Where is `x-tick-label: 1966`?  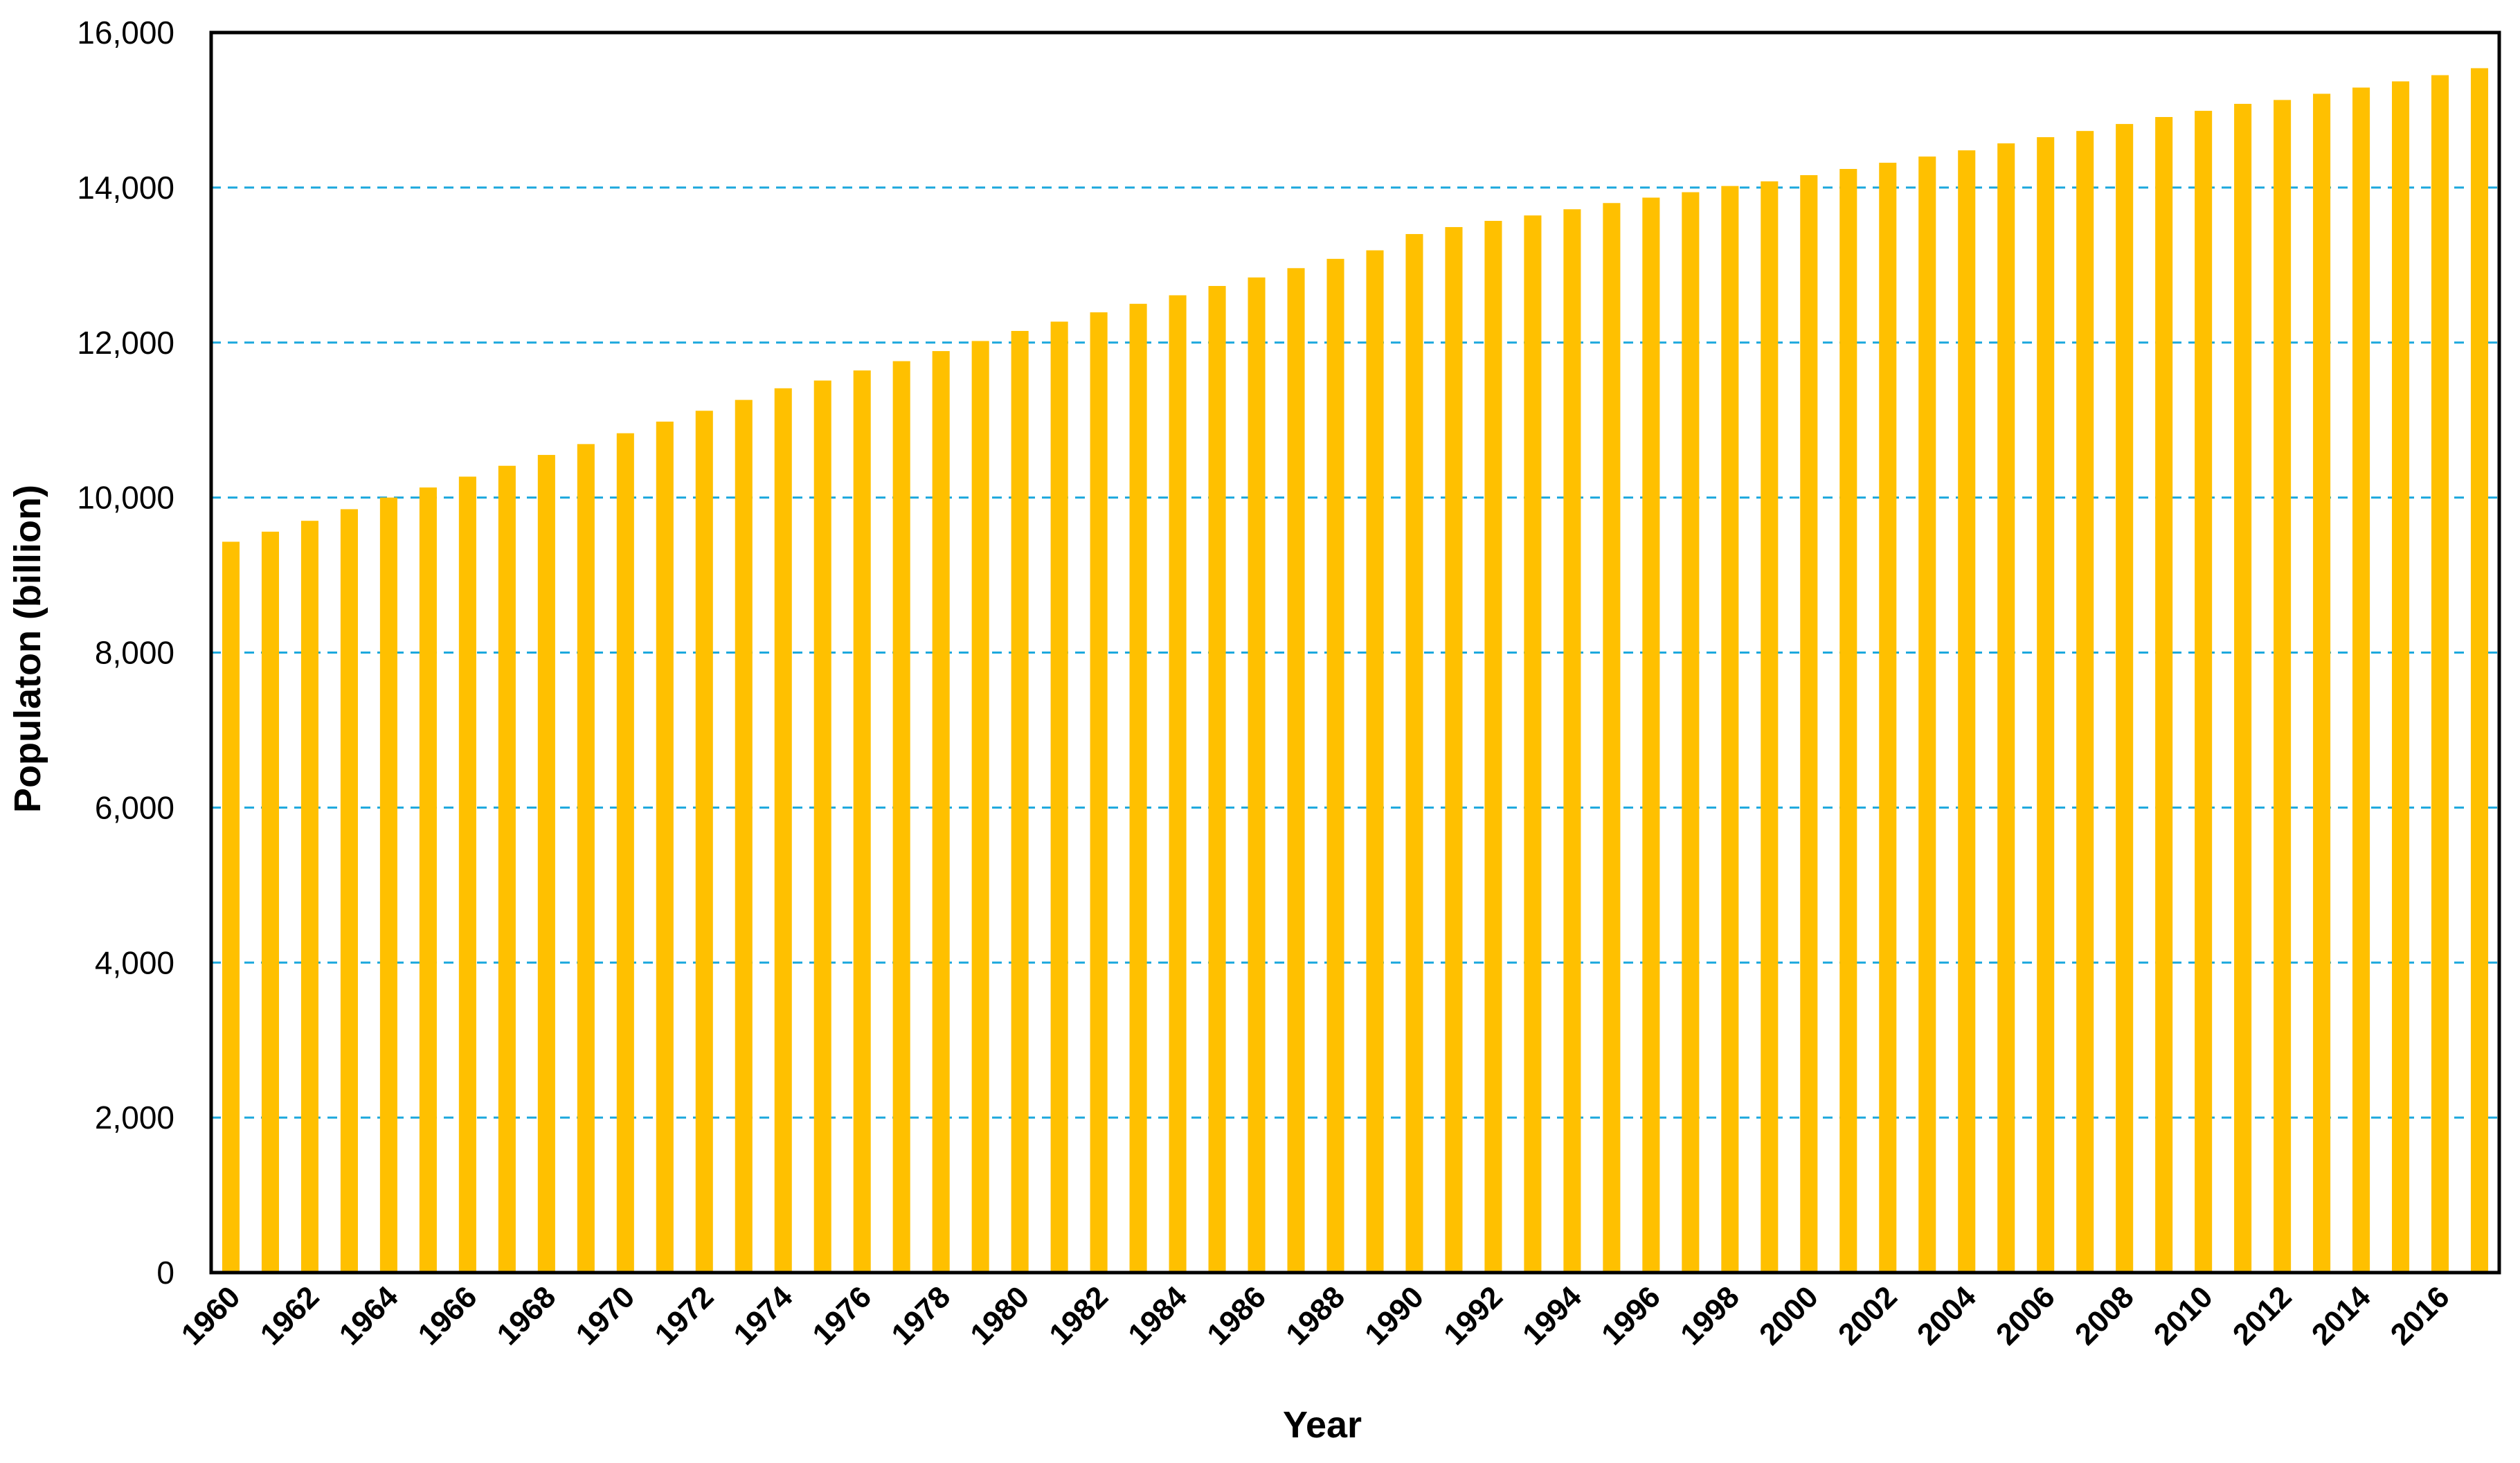 x-tick-label: 1966 is located at coordinates (448, 1316).